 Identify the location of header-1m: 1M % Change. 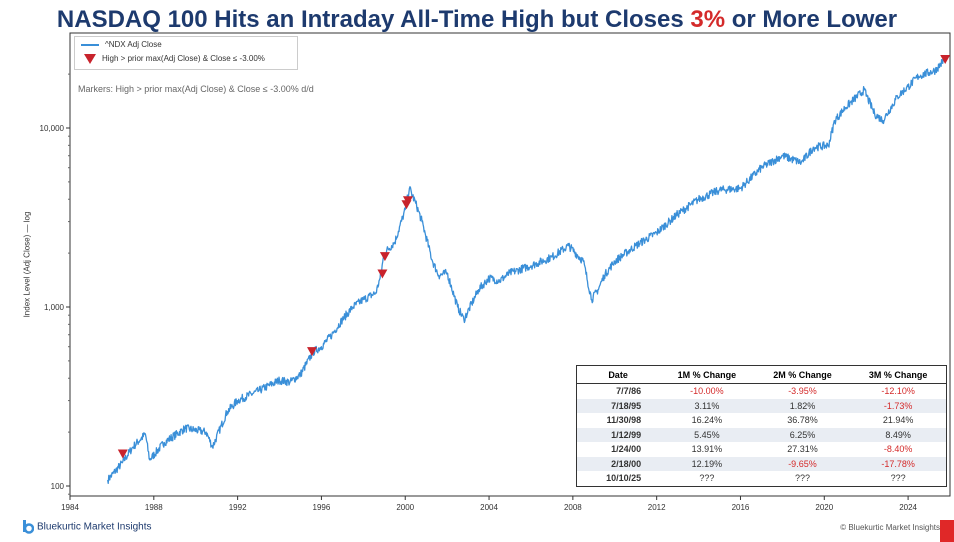
(707, 374).